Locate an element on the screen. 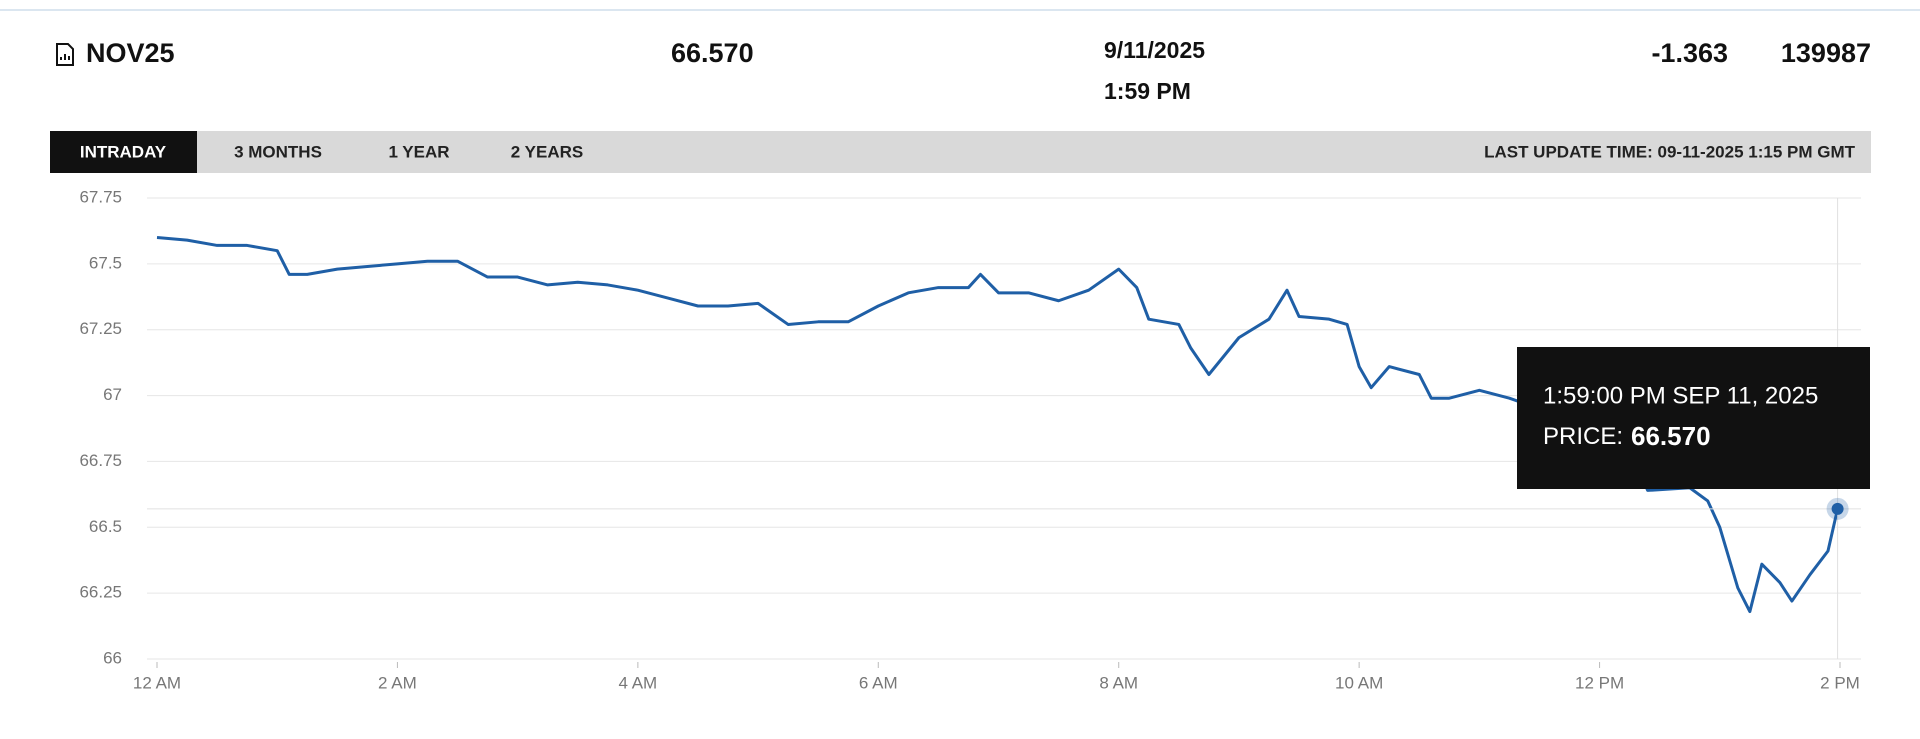  y-tick-label: 67 is located at coordinates (112, 394).